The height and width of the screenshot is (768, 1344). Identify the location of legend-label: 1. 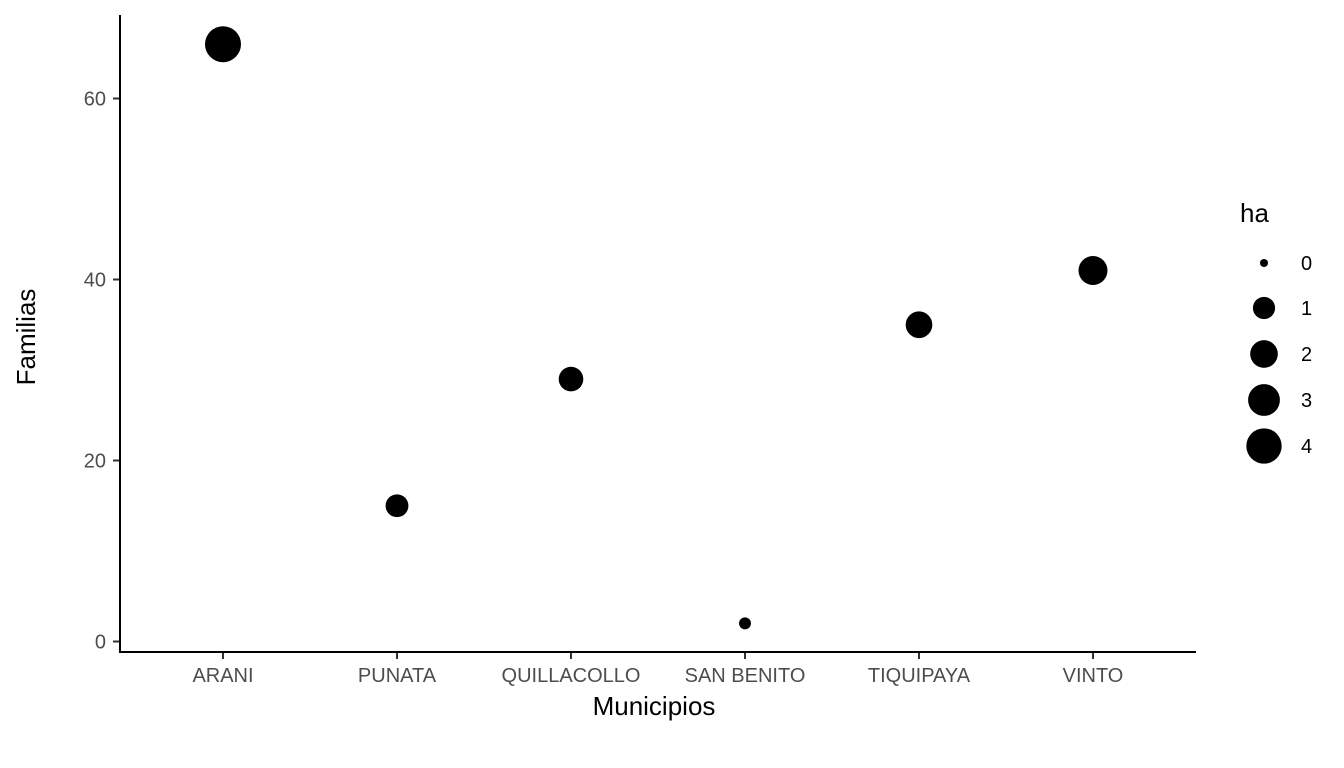
(1306, 309).